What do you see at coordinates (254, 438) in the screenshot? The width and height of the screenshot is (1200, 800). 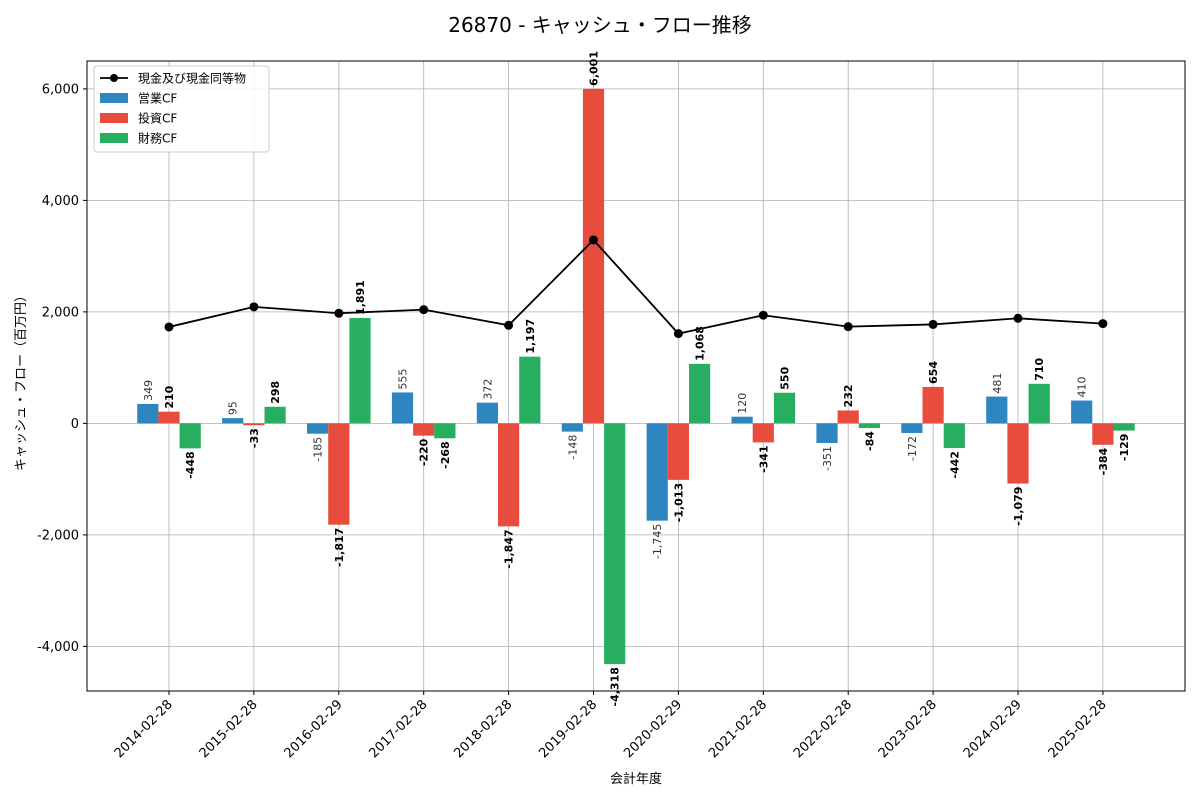 I see `bar-value-label: -33` at bounding box center [254, 438].